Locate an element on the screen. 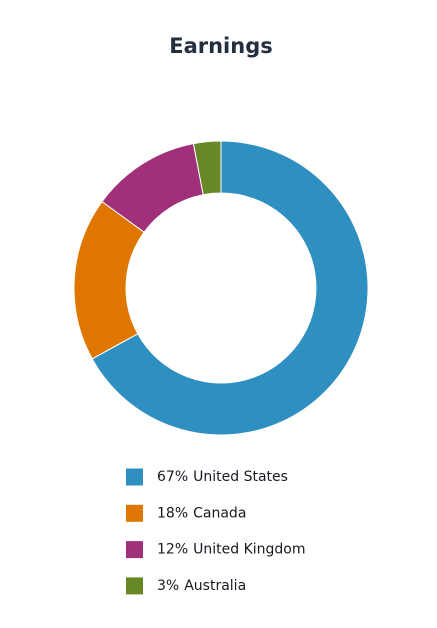  legend-value: 67% is located at coordinates (172, 477).